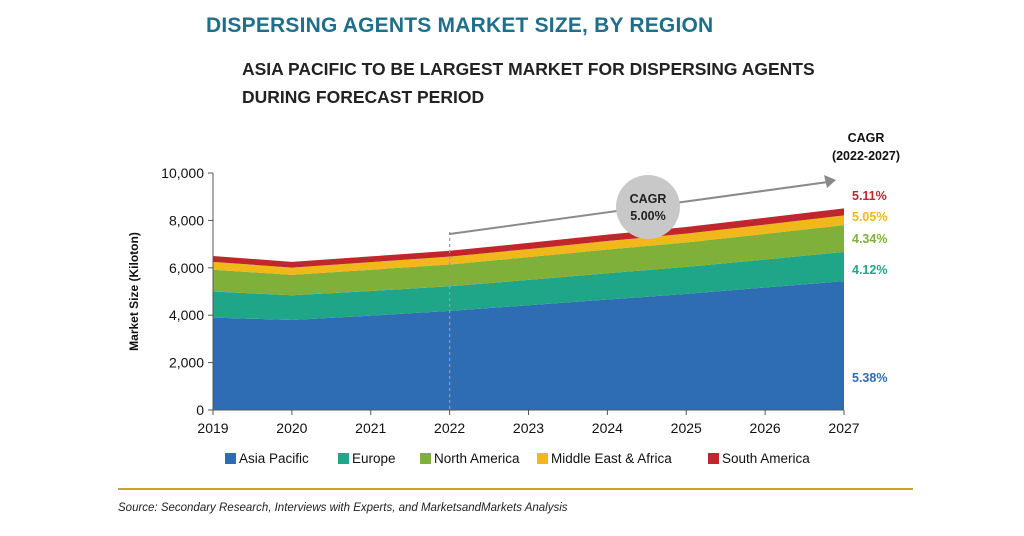 This screenshot has height=536, width=1024. Describe the element at coordinates (186, 315) in the screenshot. I see `y-tick-label: 4,000` at that location.